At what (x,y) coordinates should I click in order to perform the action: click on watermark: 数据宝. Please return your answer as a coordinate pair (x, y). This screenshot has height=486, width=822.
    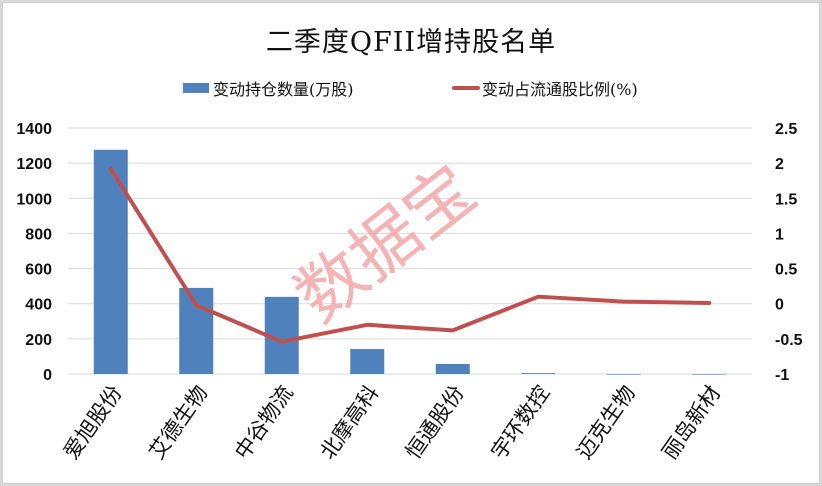
    Looking at the image, I should click on (385, 244).